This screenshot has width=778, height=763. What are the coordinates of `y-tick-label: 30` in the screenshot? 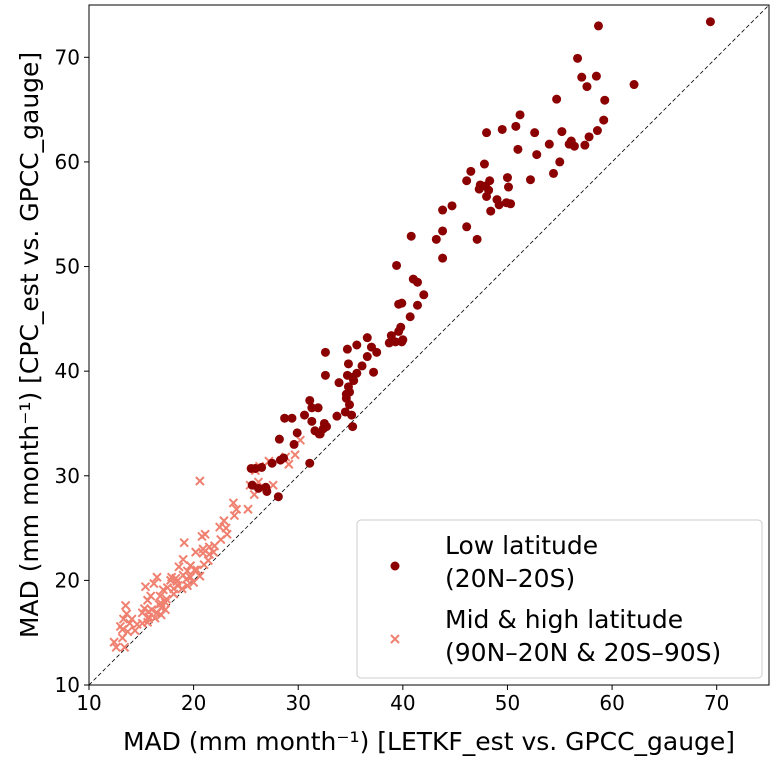 It's located at (67, 476).